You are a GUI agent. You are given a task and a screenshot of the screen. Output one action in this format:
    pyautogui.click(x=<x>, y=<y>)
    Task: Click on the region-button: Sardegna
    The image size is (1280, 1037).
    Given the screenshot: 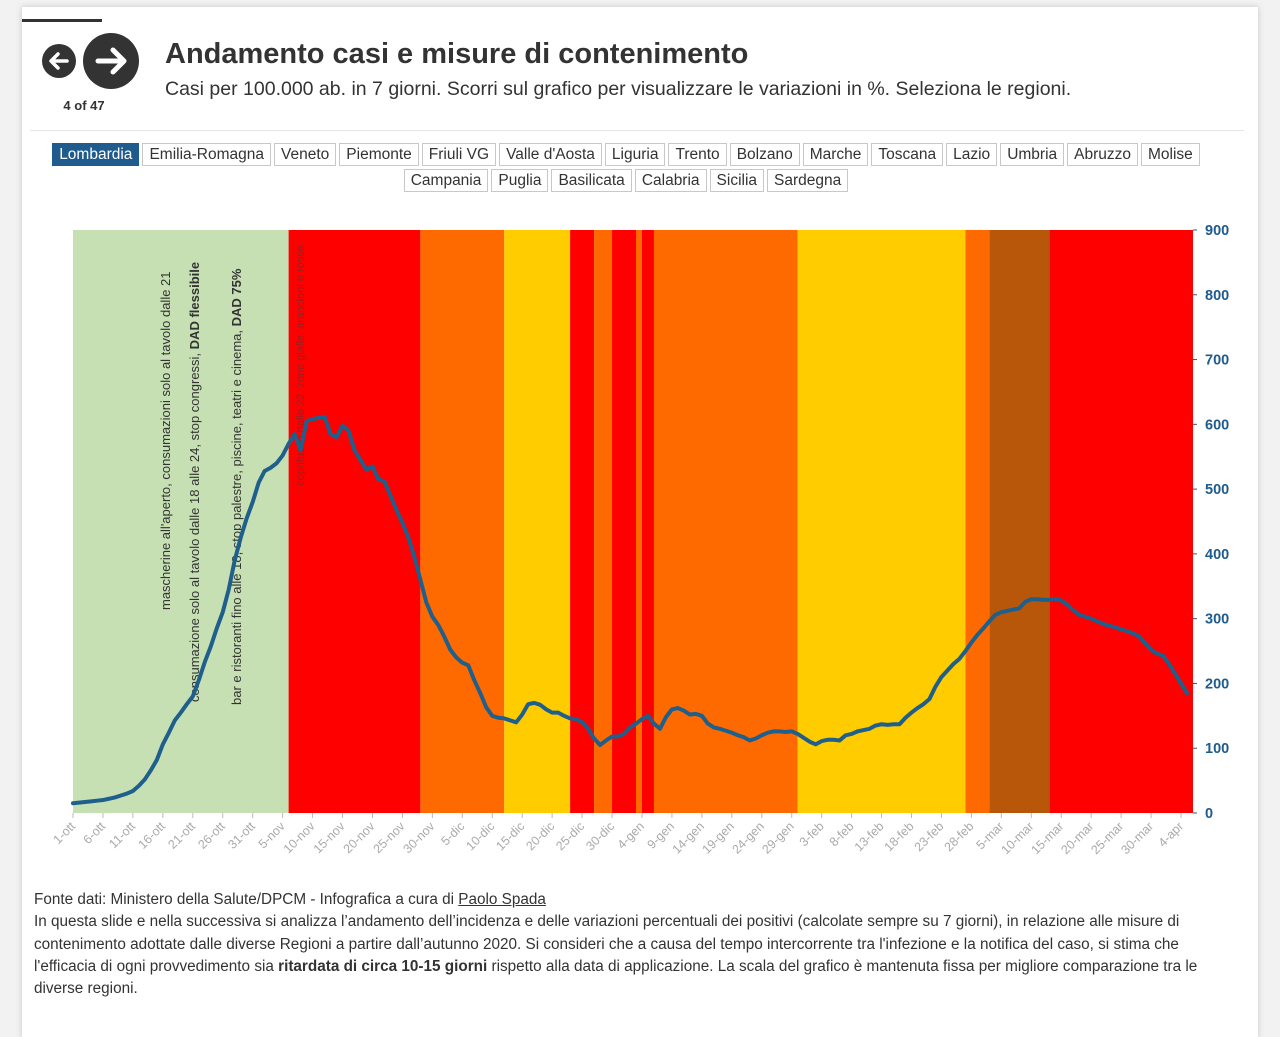 What is the action you would take?
    pyautogui.click(x=808, y=180)
    